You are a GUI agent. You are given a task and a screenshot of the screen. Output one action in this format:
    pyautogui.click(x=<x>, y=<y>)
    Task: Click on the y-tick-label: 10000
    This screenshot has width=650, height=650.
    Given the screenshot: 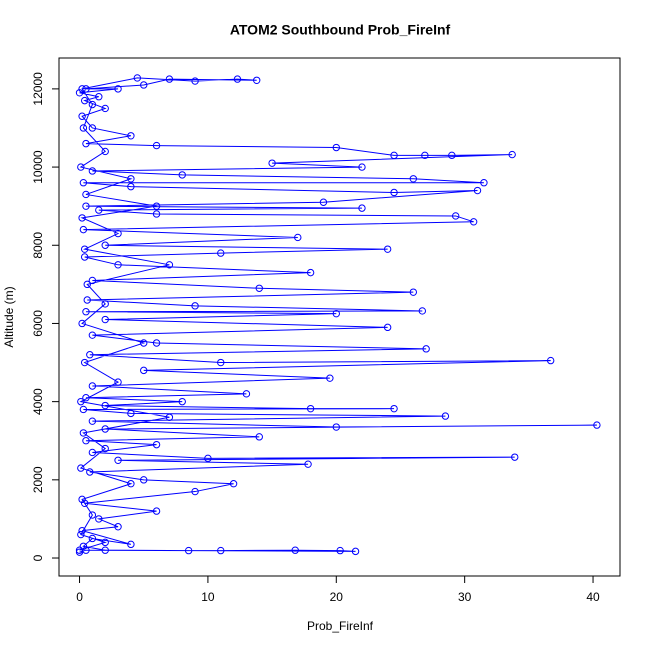 What is the action you would take?
    pyautogui.click(x=38, y=167)
    